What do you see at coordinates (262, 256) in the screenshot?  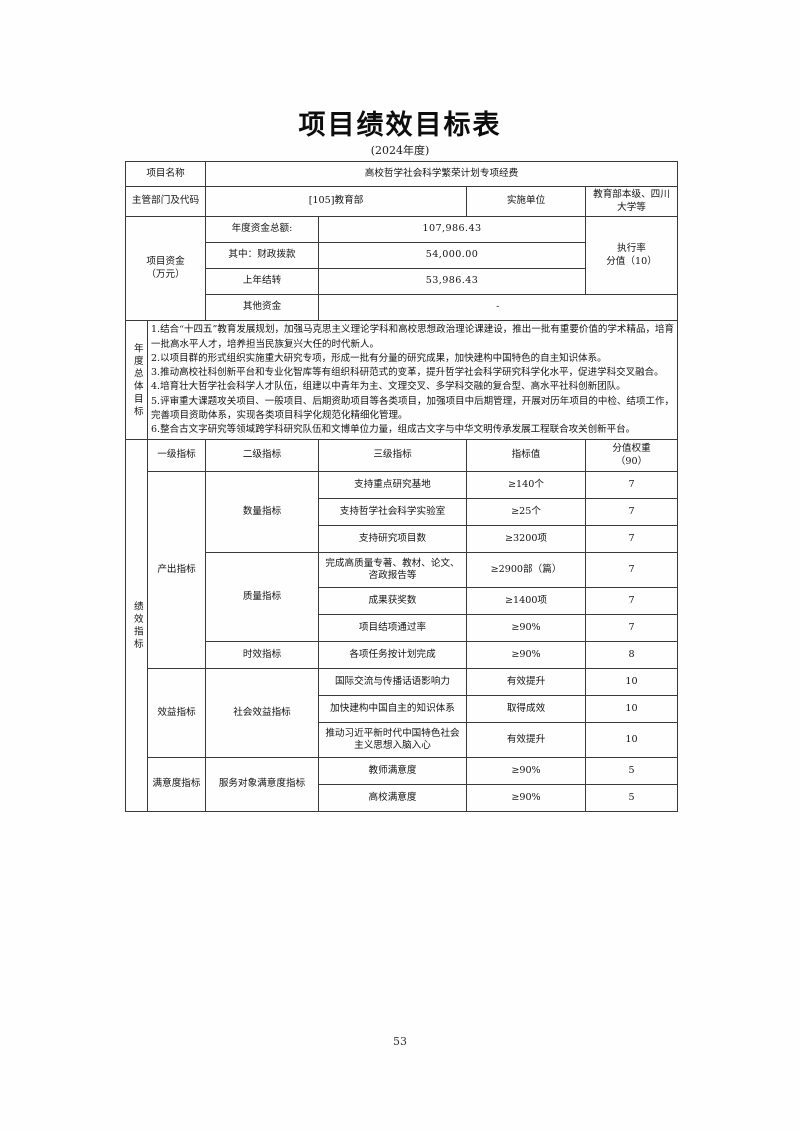 I see `funds-row-label: 其中：财政拨款` at bounding box center [262, 256].